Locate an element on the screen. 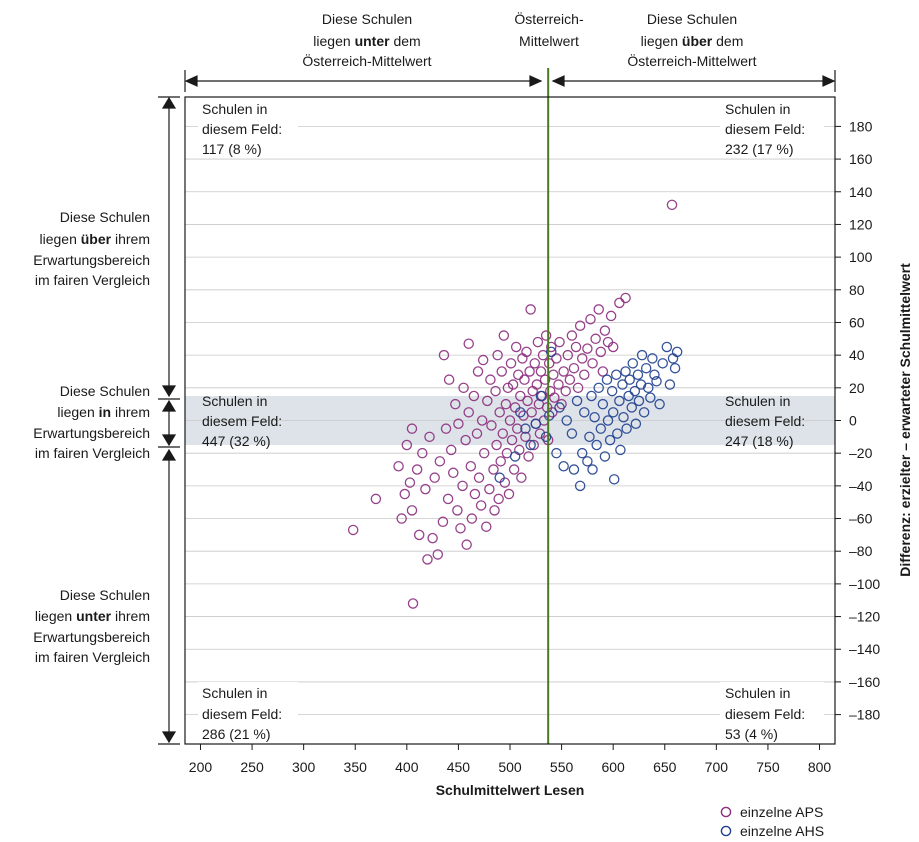 This screenshot has height=842, width=919. side-over-line4: im fairen Vergleich is located at coordinates (92, 280).